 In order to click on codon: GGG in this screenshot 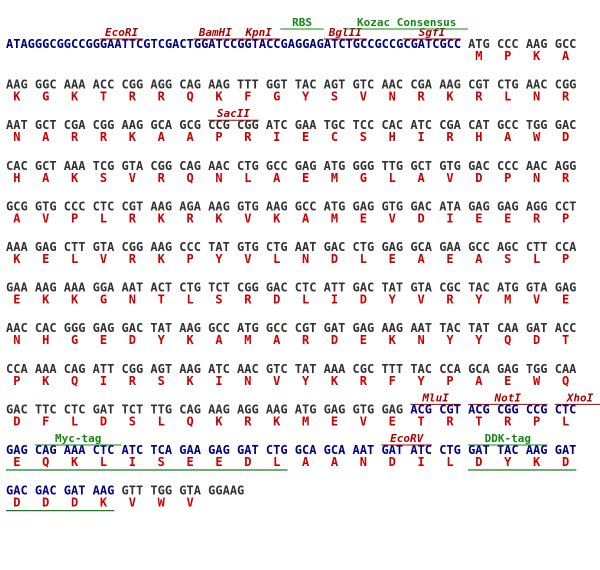, I will do `click(364, 166)`.